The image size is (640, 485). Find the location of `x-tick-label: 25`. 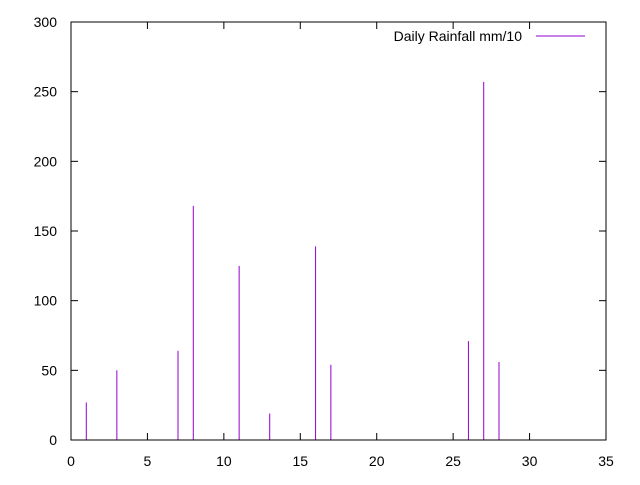

x-tick-label: 25 is located at coordinates (453, 461).